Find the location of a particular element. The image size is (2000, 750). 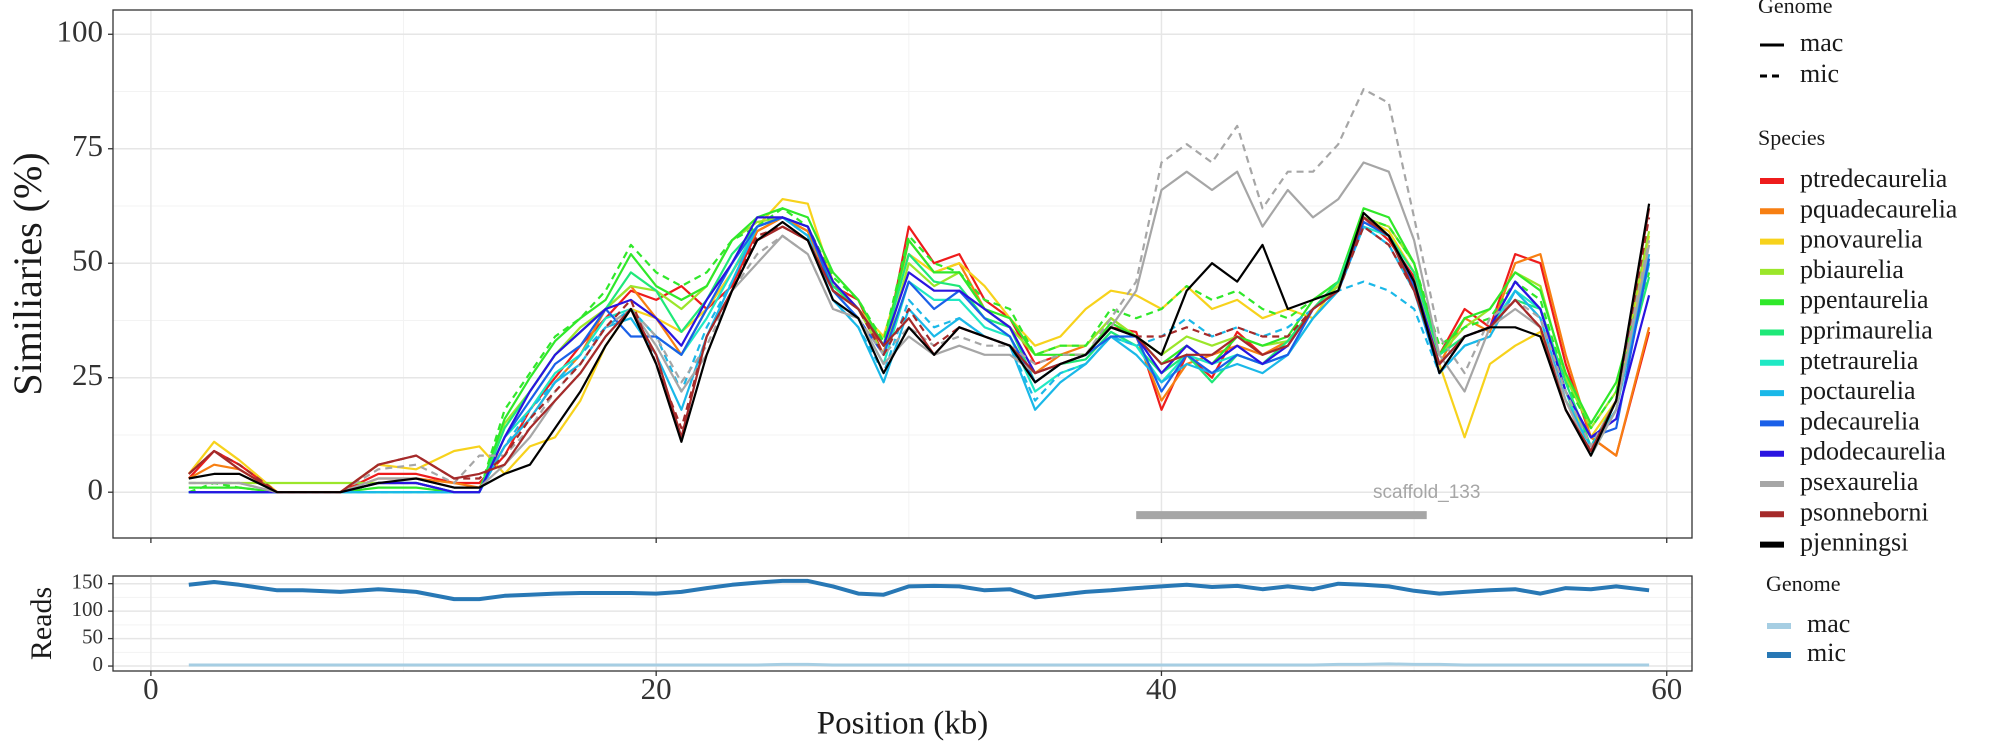

plot-border is located at coordinates (902, 623).